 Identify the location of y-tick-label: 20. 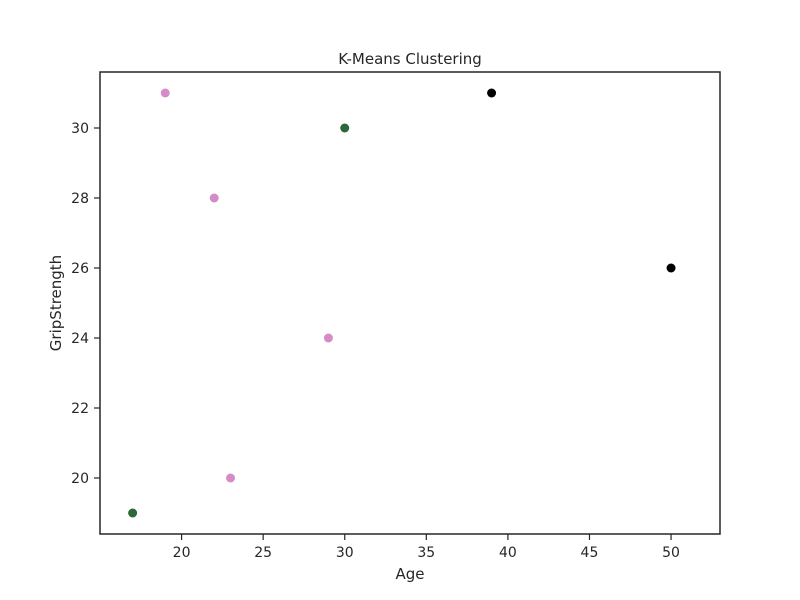
(80, 479).